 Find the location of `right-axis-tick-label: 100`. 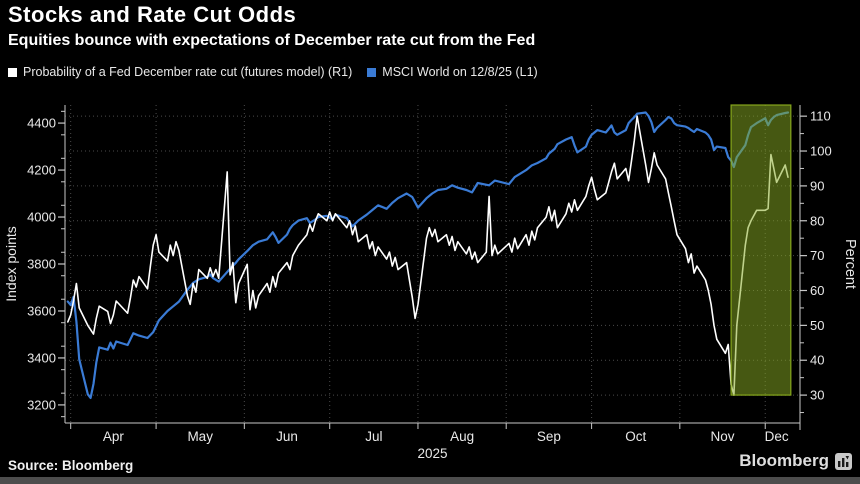

right-axis-tick-label: 100 is located at coordinates (821, 151).